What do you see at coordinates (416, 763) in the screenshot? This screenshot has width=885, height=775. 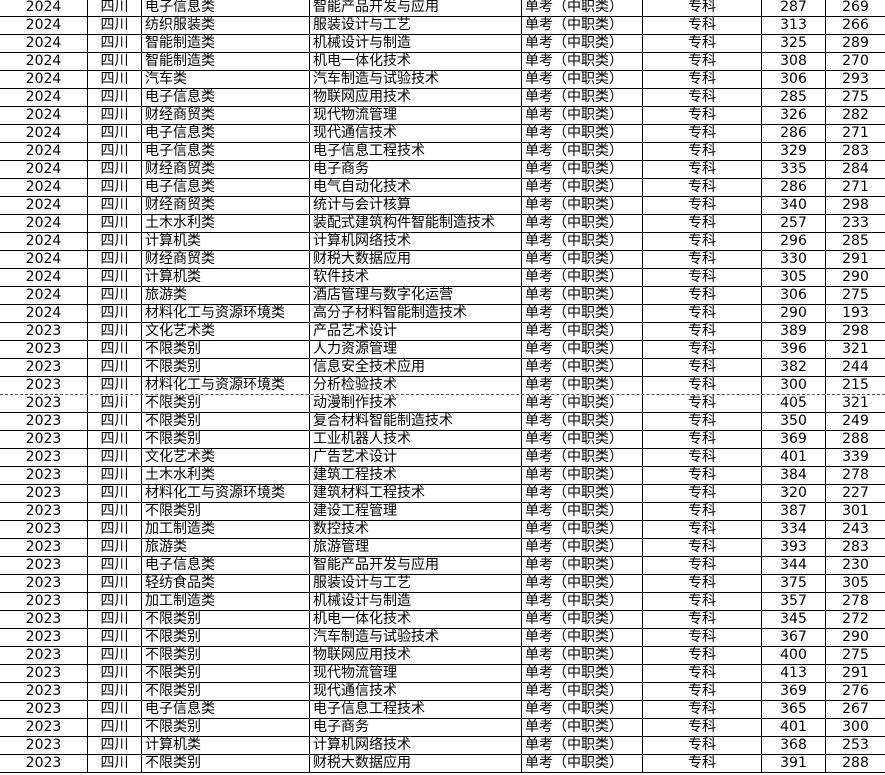 I see `major-cell: 财税大数据应用` at bounding box center [416, 763].